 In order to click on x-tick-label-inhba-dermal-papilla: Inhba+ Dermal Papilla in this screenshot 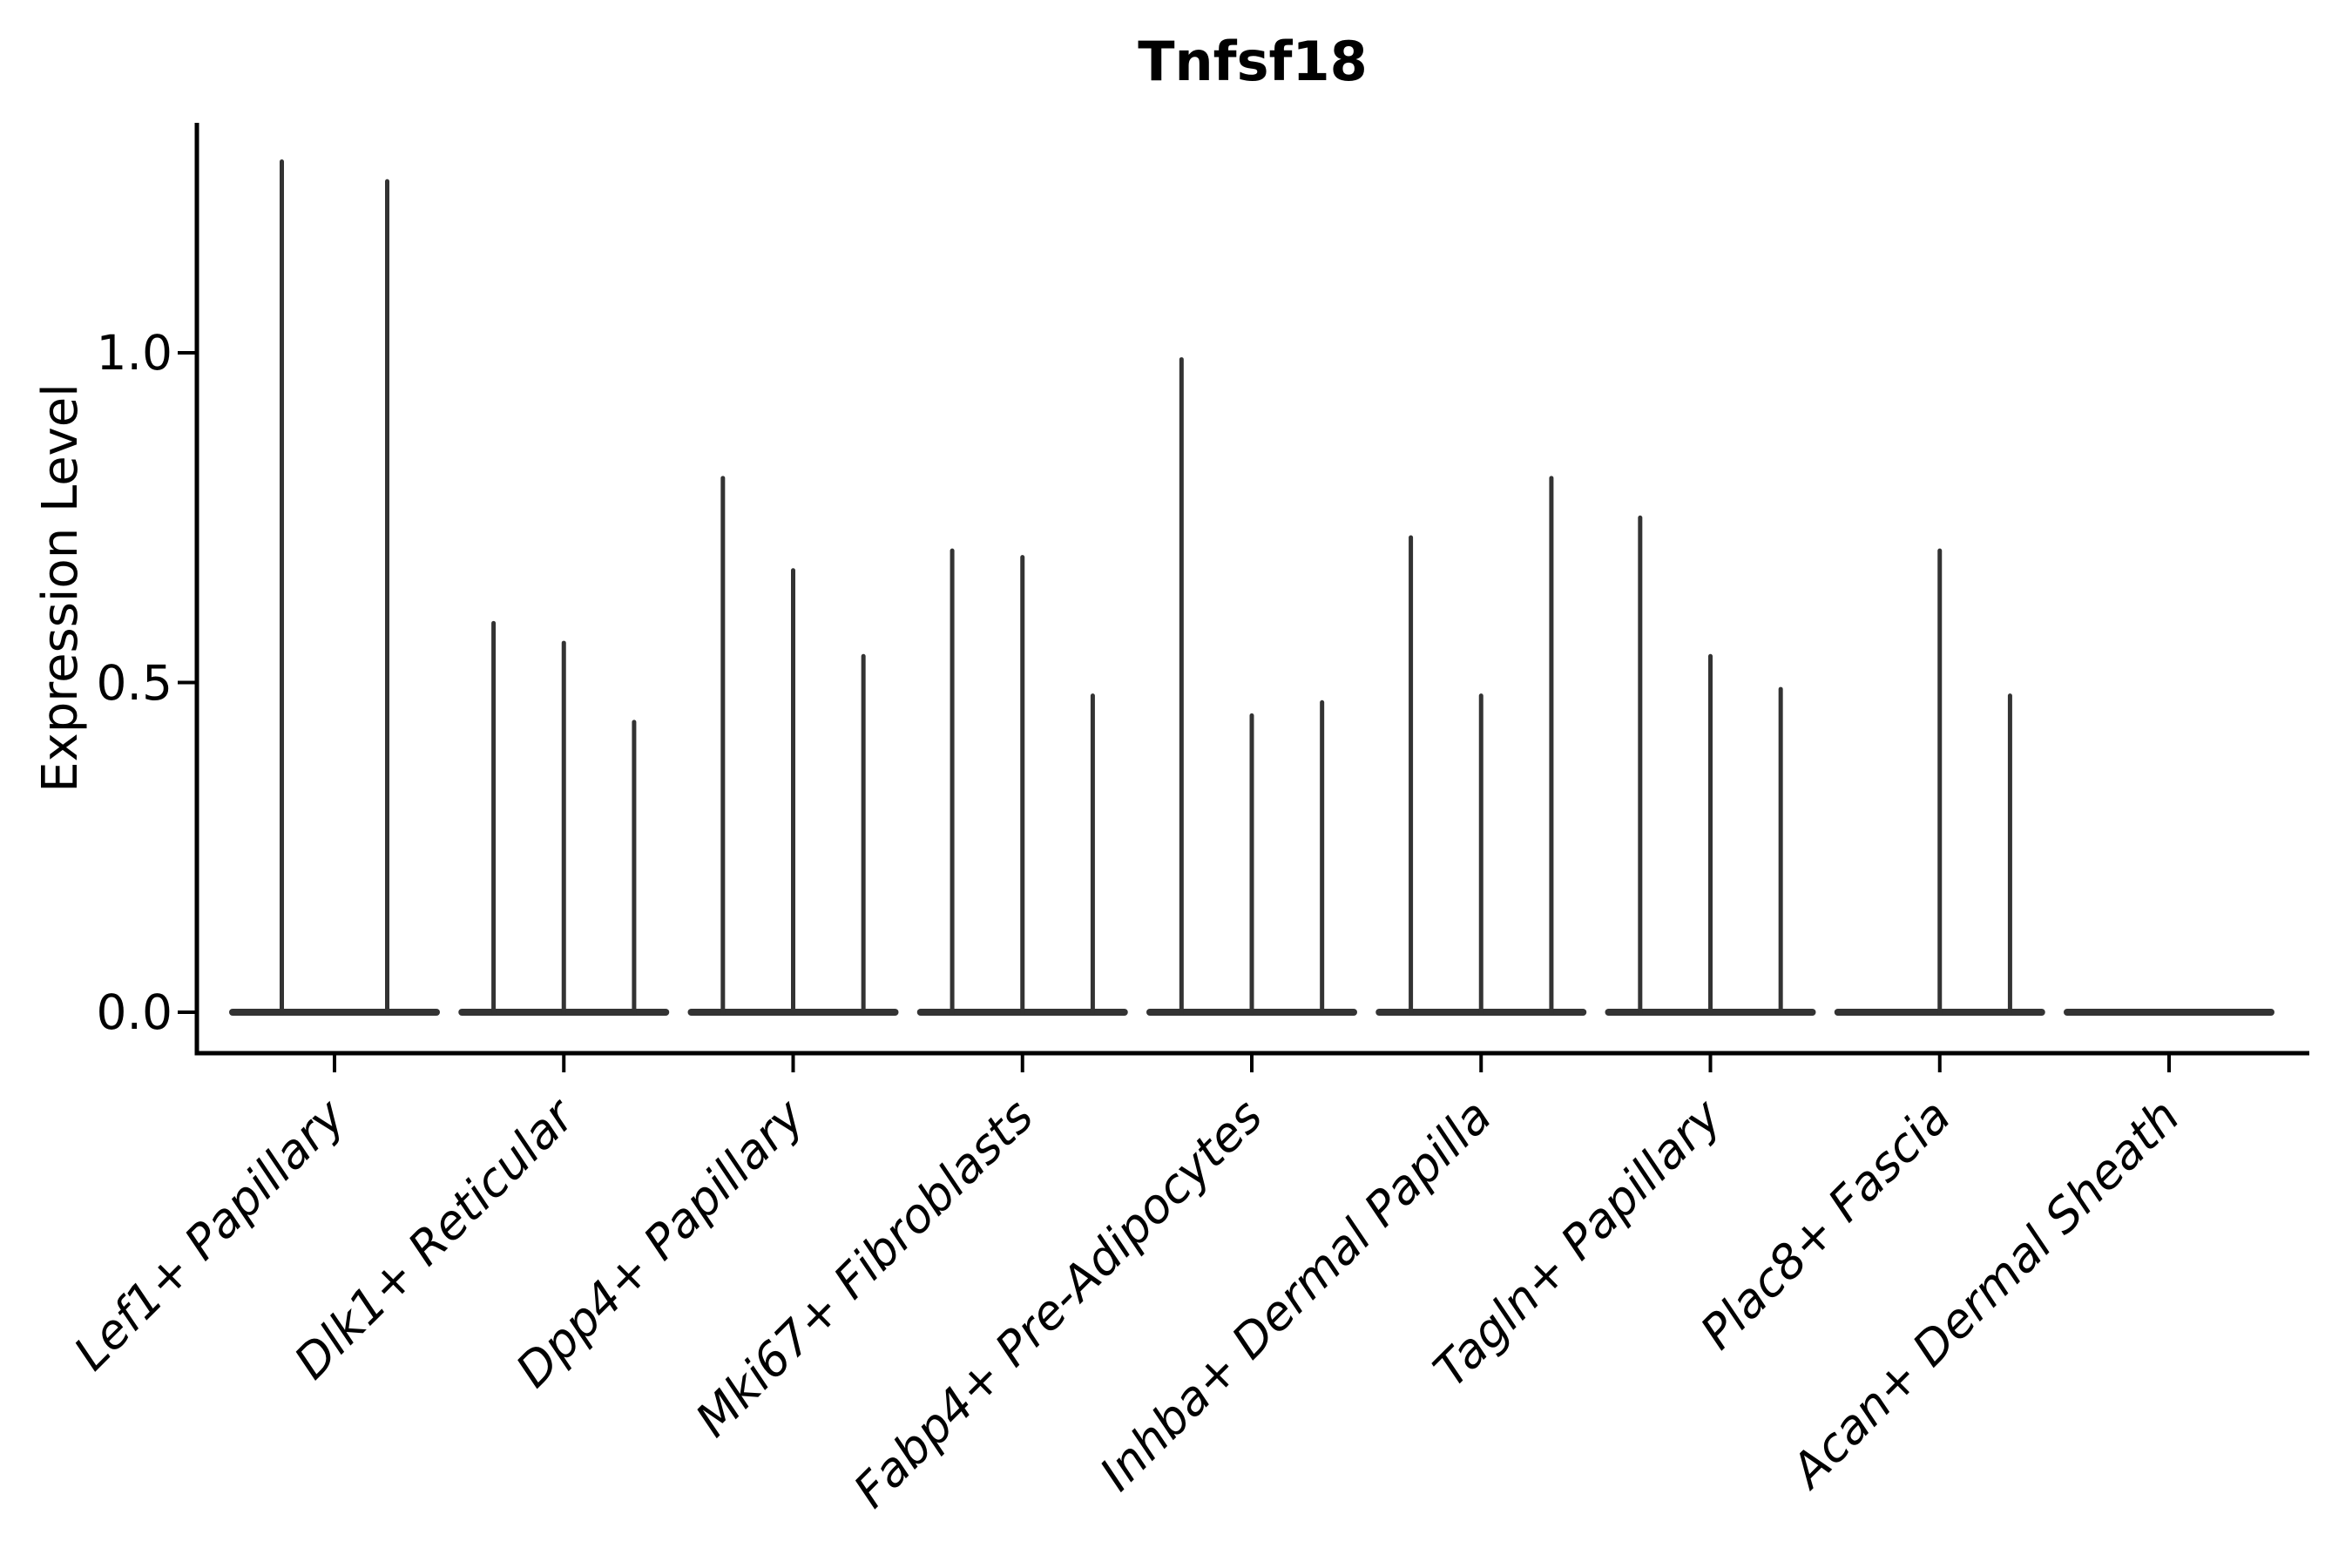, I will do `click(1295, 1295)`.